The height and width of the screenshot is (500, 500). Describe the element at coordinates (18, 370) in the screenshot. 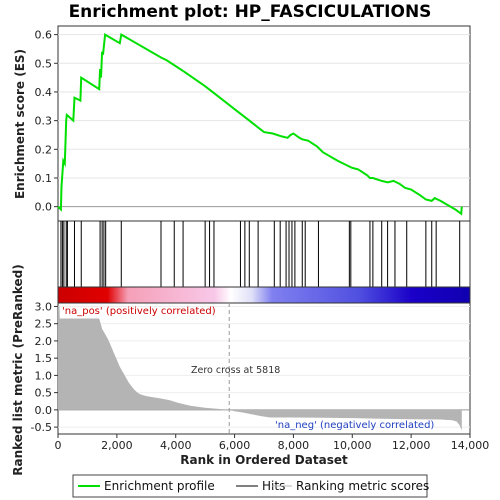

I see `metric-y-axis-label: Ranked list metric (PreRanked)` at that location.